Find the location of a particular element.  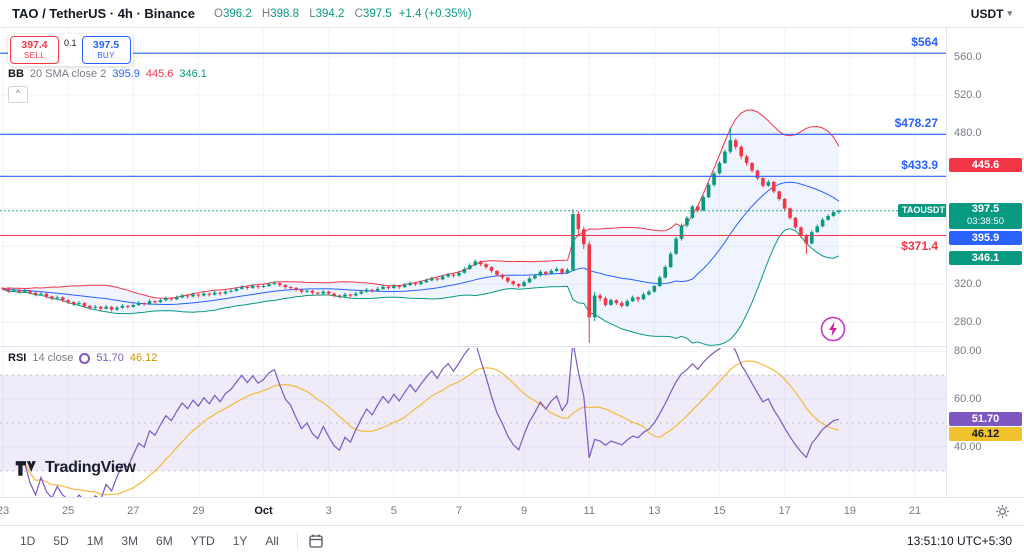

clock-timezone-button: 13:51:10 UTC+5:30 is located at coordinates (959, 540).